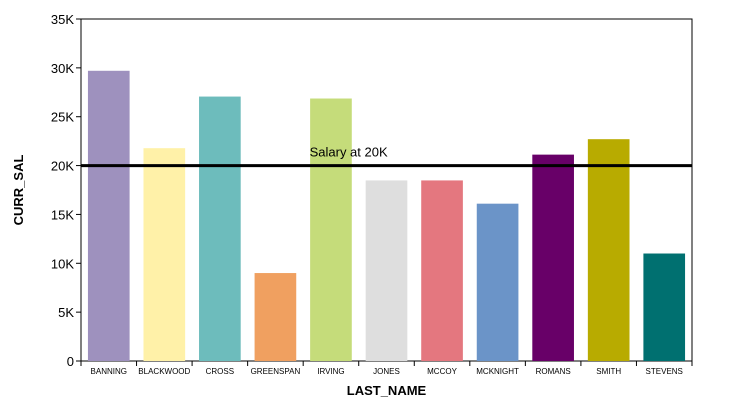 The height and width of the screenshot is (410, 735). I want to click on y-tick-label: 20K, so click(62, 166).